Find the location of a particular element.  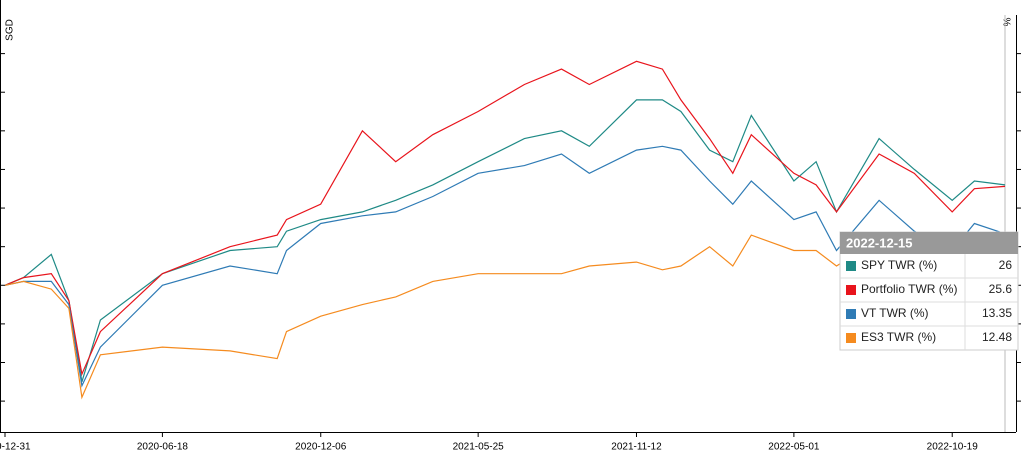

x-tick-label: 2020-12-06 is located at coordinates (321, 447).